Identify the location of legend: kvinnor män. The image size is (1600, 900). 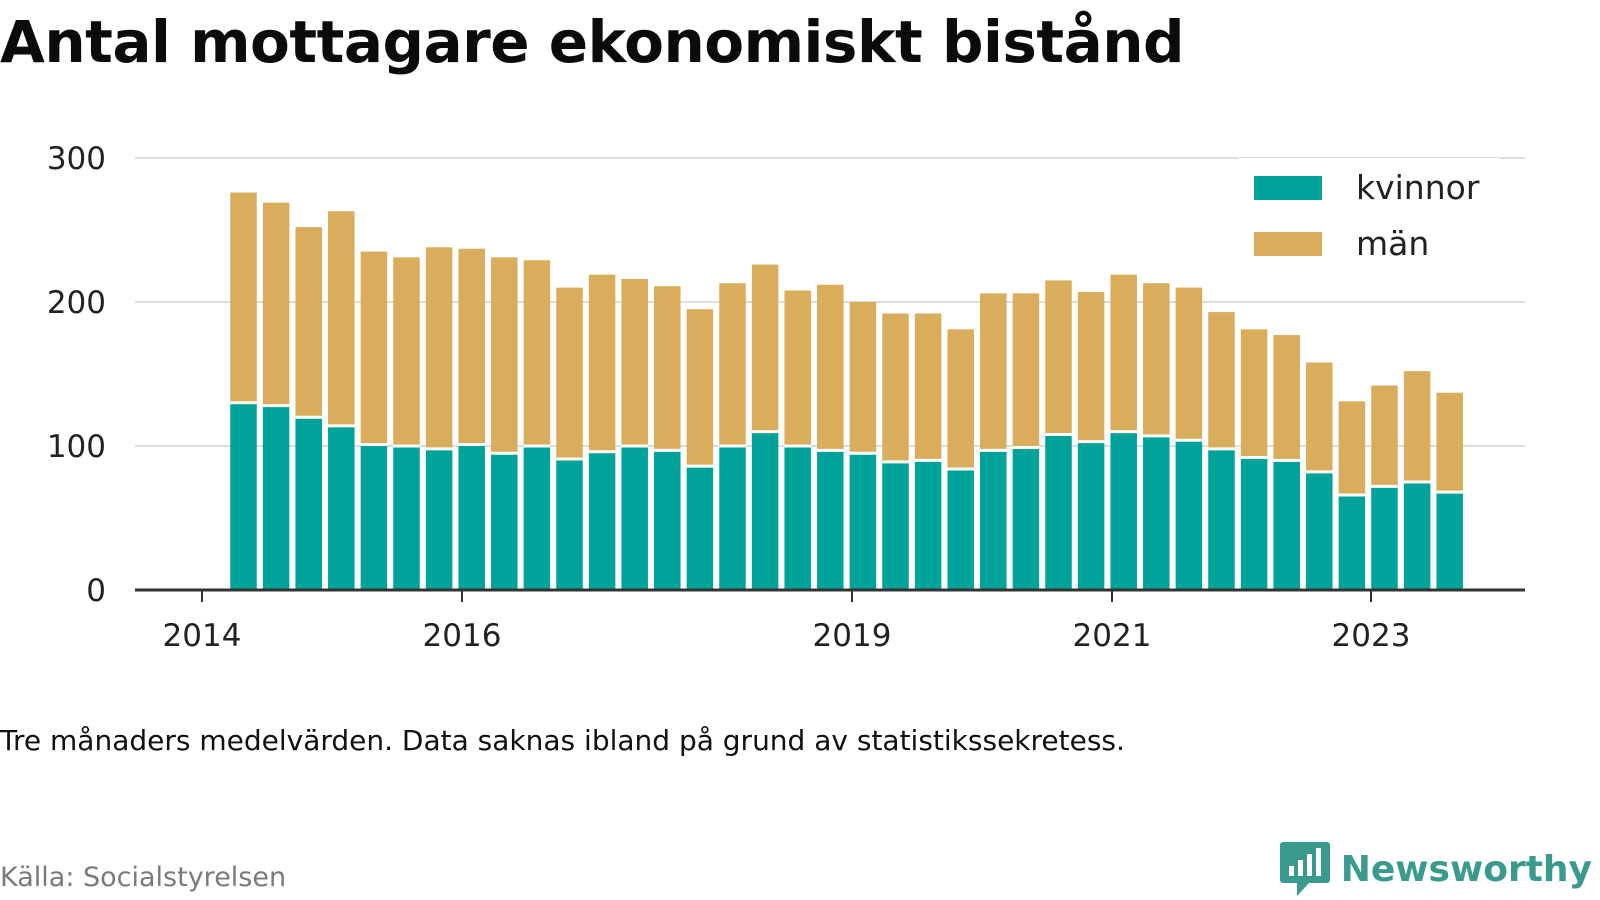
(1369, 216).